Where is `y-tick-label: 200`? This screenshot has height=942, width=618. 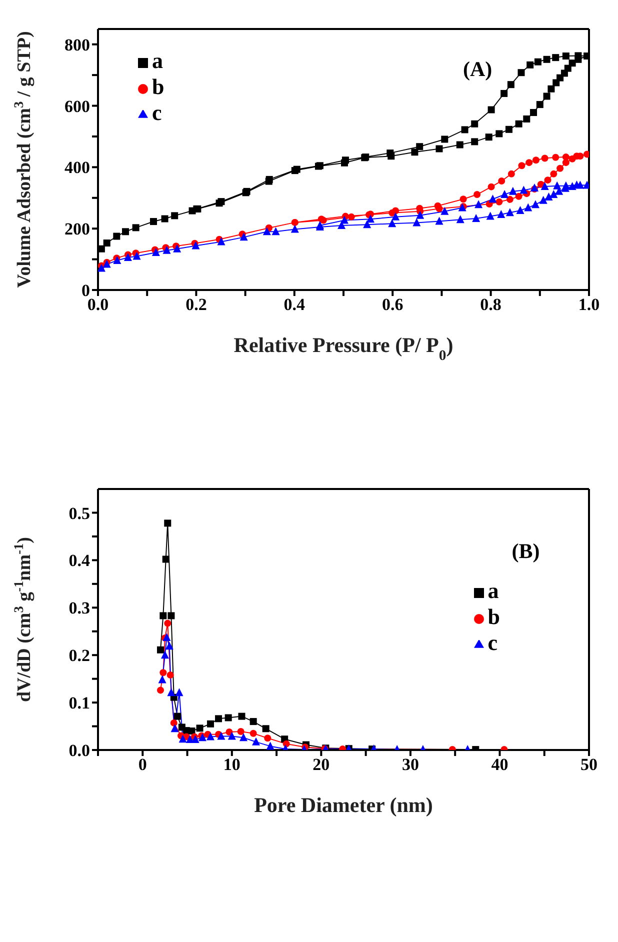
y-tick-label: 200 is located at coordinates (77, 229).